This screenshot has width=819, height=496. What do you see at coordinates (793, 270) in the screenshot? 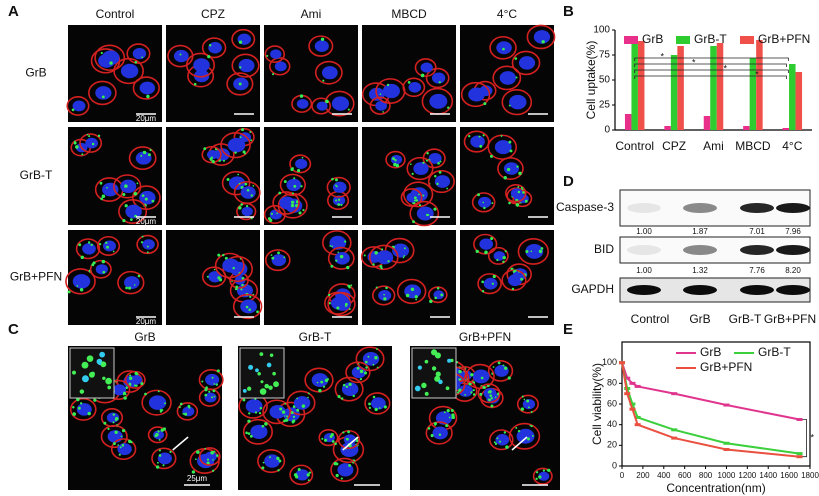
I see `band-value: 8.20` at bounding box center [793, 270].